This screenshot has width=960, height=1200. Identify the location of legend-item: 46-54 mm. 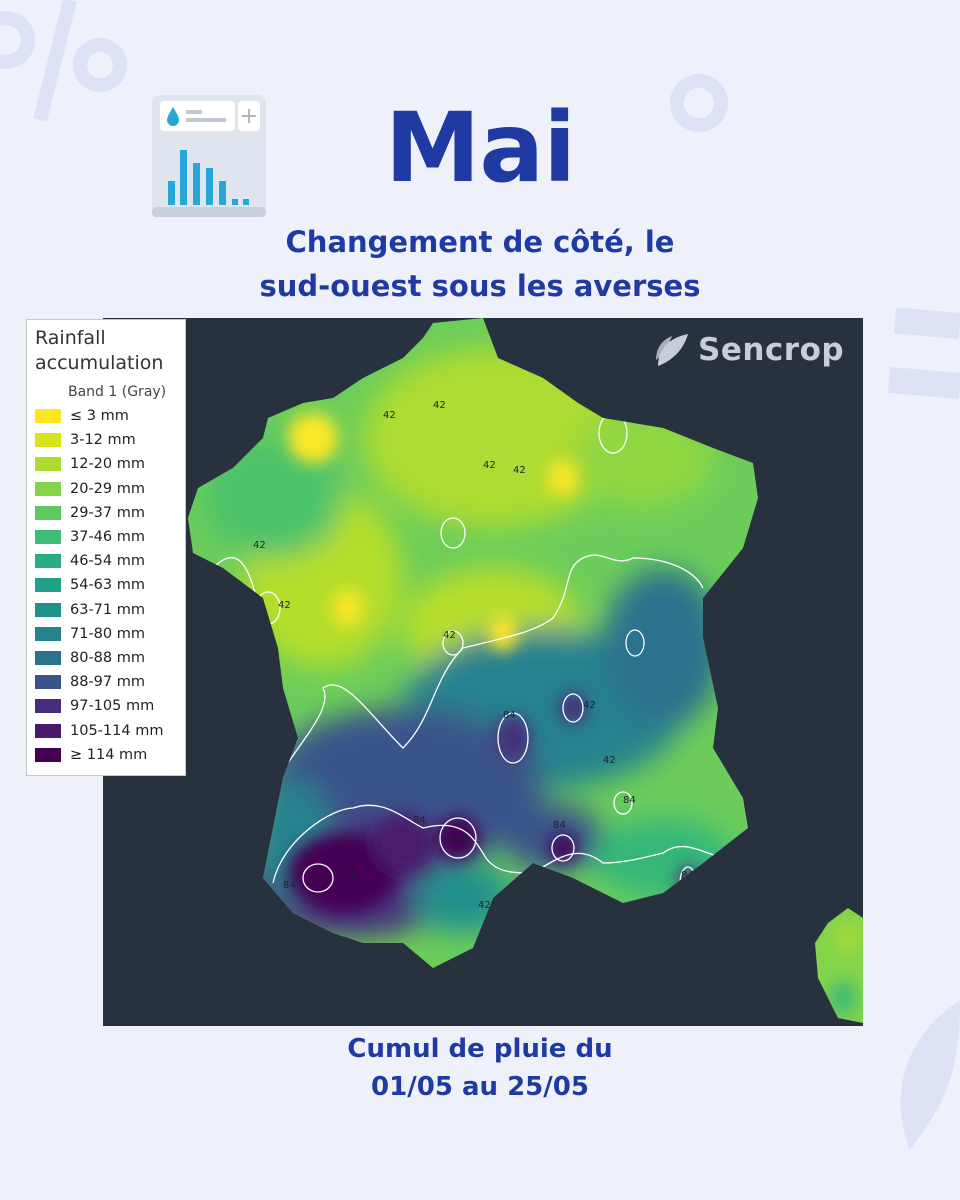
(110, 561).